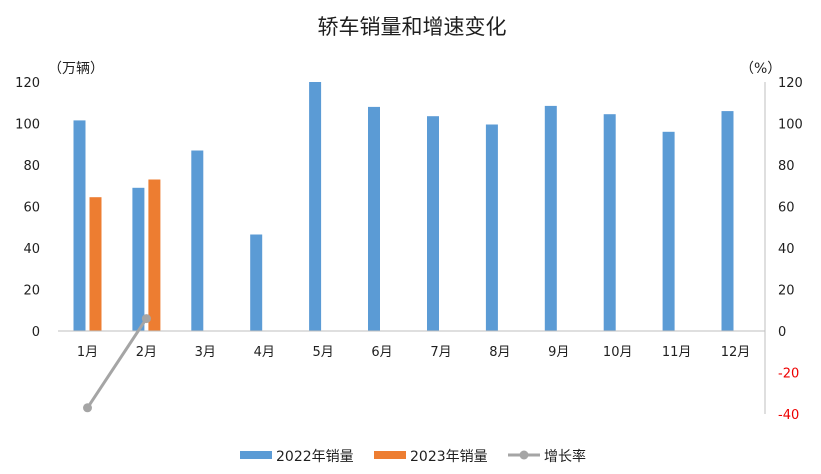  Describe the element at coordinates (677, 352) in the screenshot. I see `category-label: 11月` at that location.